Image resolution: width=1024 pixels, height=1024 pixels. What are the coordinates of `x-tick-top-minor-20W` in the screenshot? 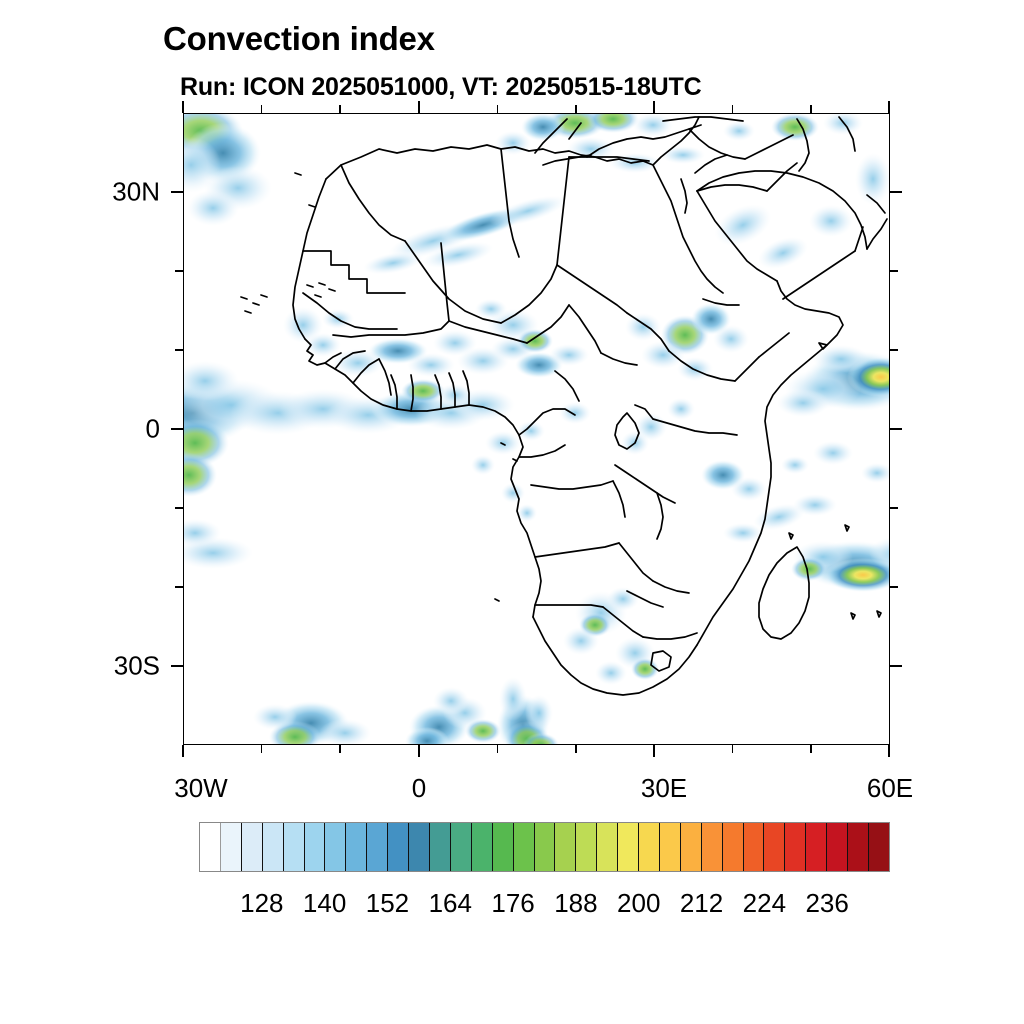 It's located at (261, 109).